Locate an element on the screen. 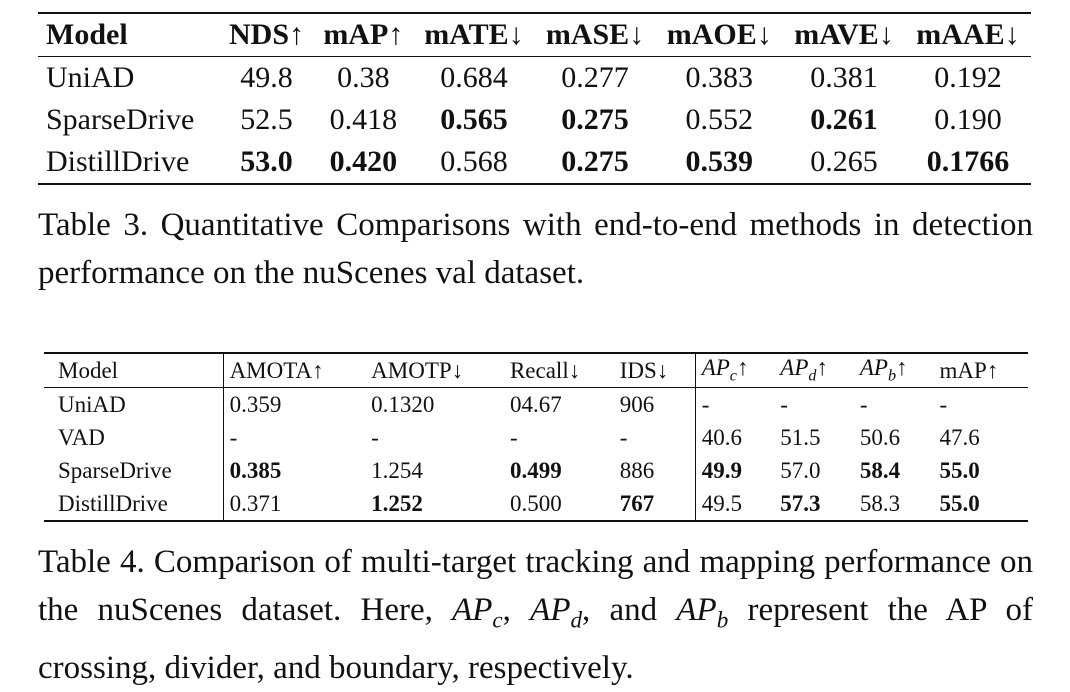 The height and width of the screenshot is (692, 1070). table-cell: 0.371 is located at coordinates (255, 503).